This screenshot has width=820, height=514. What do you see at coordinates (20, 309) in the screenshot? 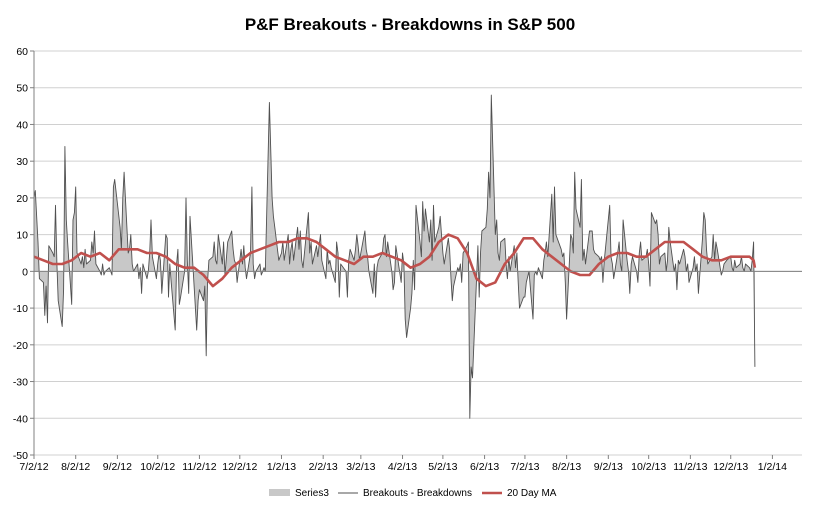
I see `y-tick-label: -10` at bounding box center [20, 309].